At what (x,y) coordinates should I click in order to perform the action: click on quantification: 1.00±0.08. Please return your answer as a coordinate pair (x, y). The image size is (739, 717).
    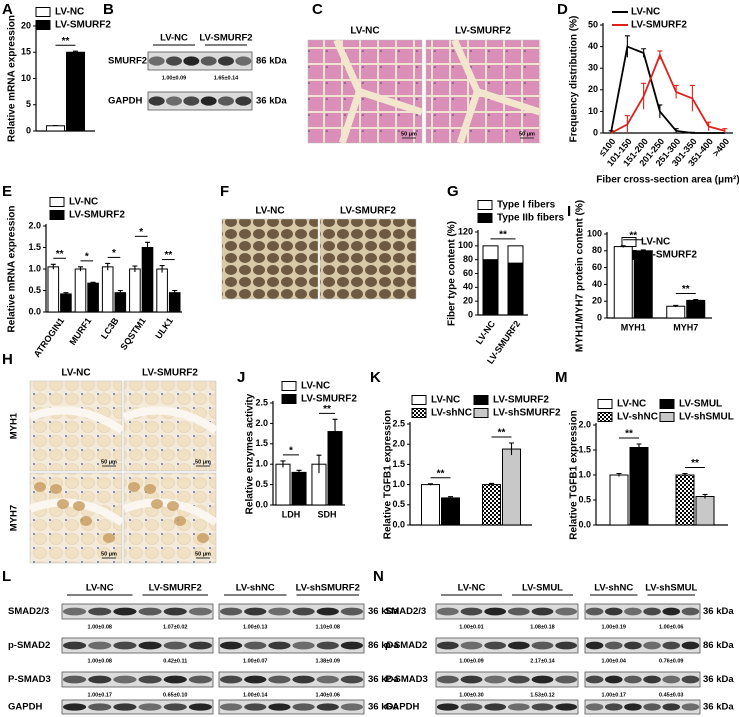
    Looking at the image, I should click on (100, 627).